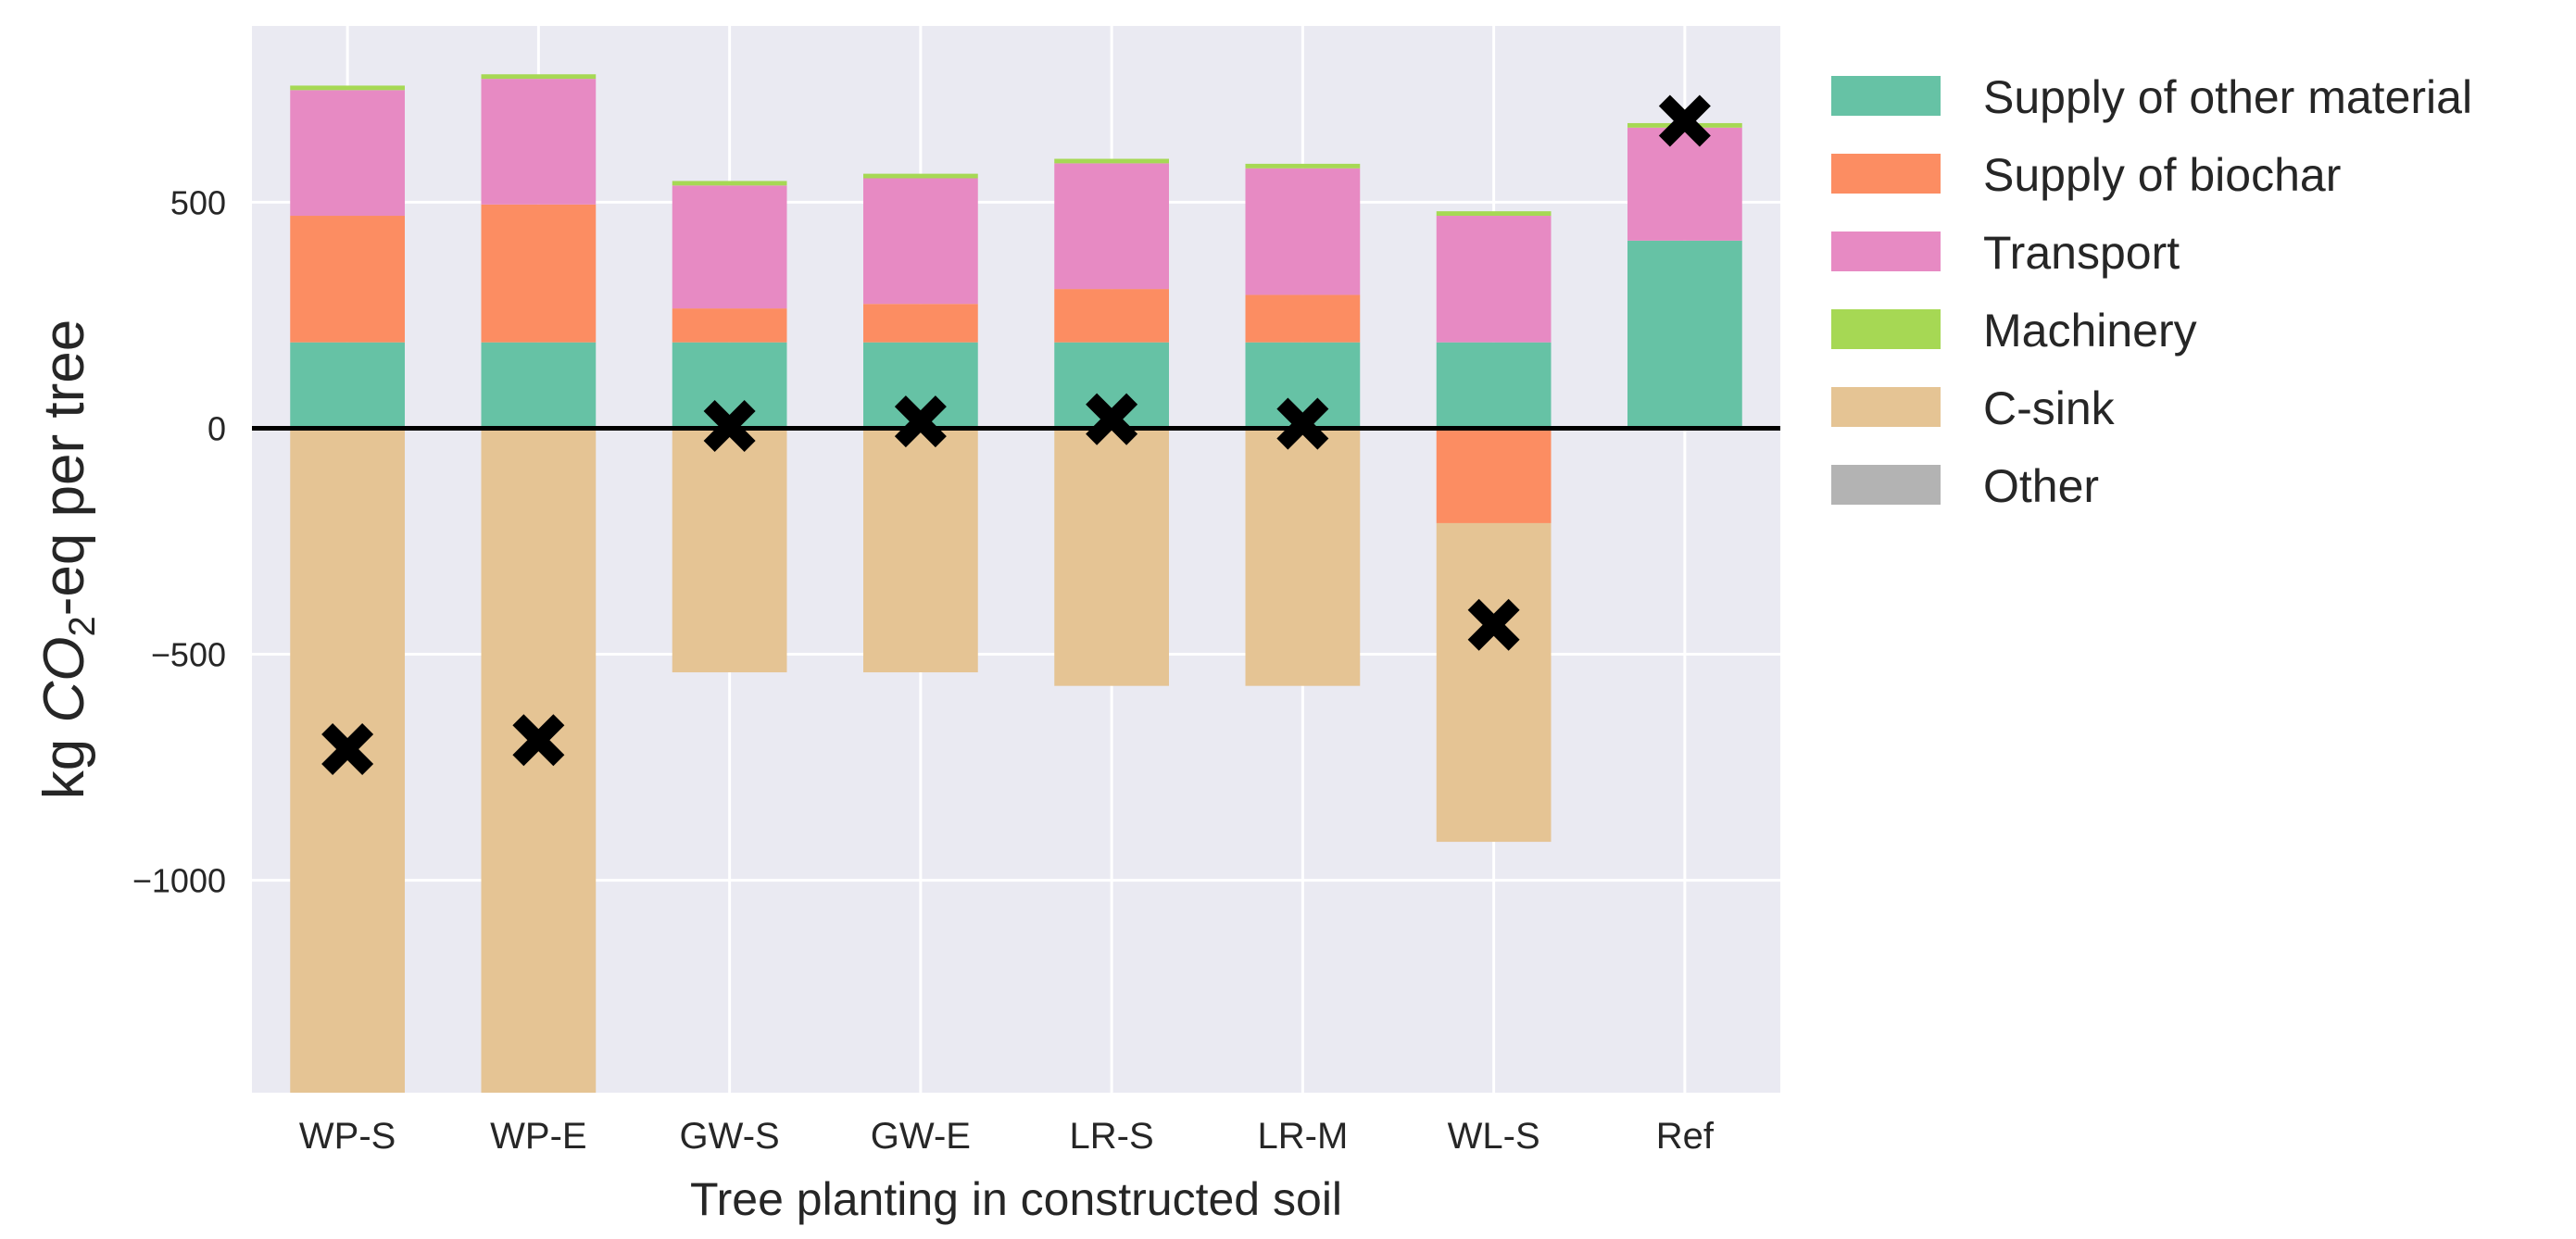  I want to click on y-axis-title: kg CO2-eq per tree, so click(67, 559).